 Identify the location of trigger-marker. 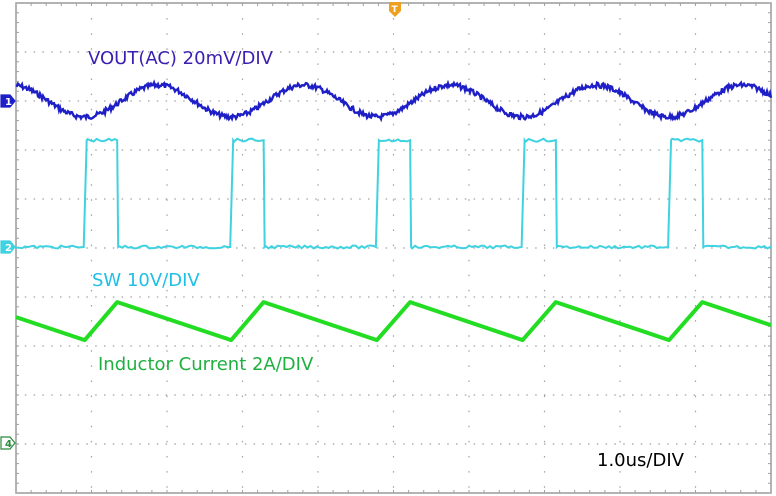
(395, 9).